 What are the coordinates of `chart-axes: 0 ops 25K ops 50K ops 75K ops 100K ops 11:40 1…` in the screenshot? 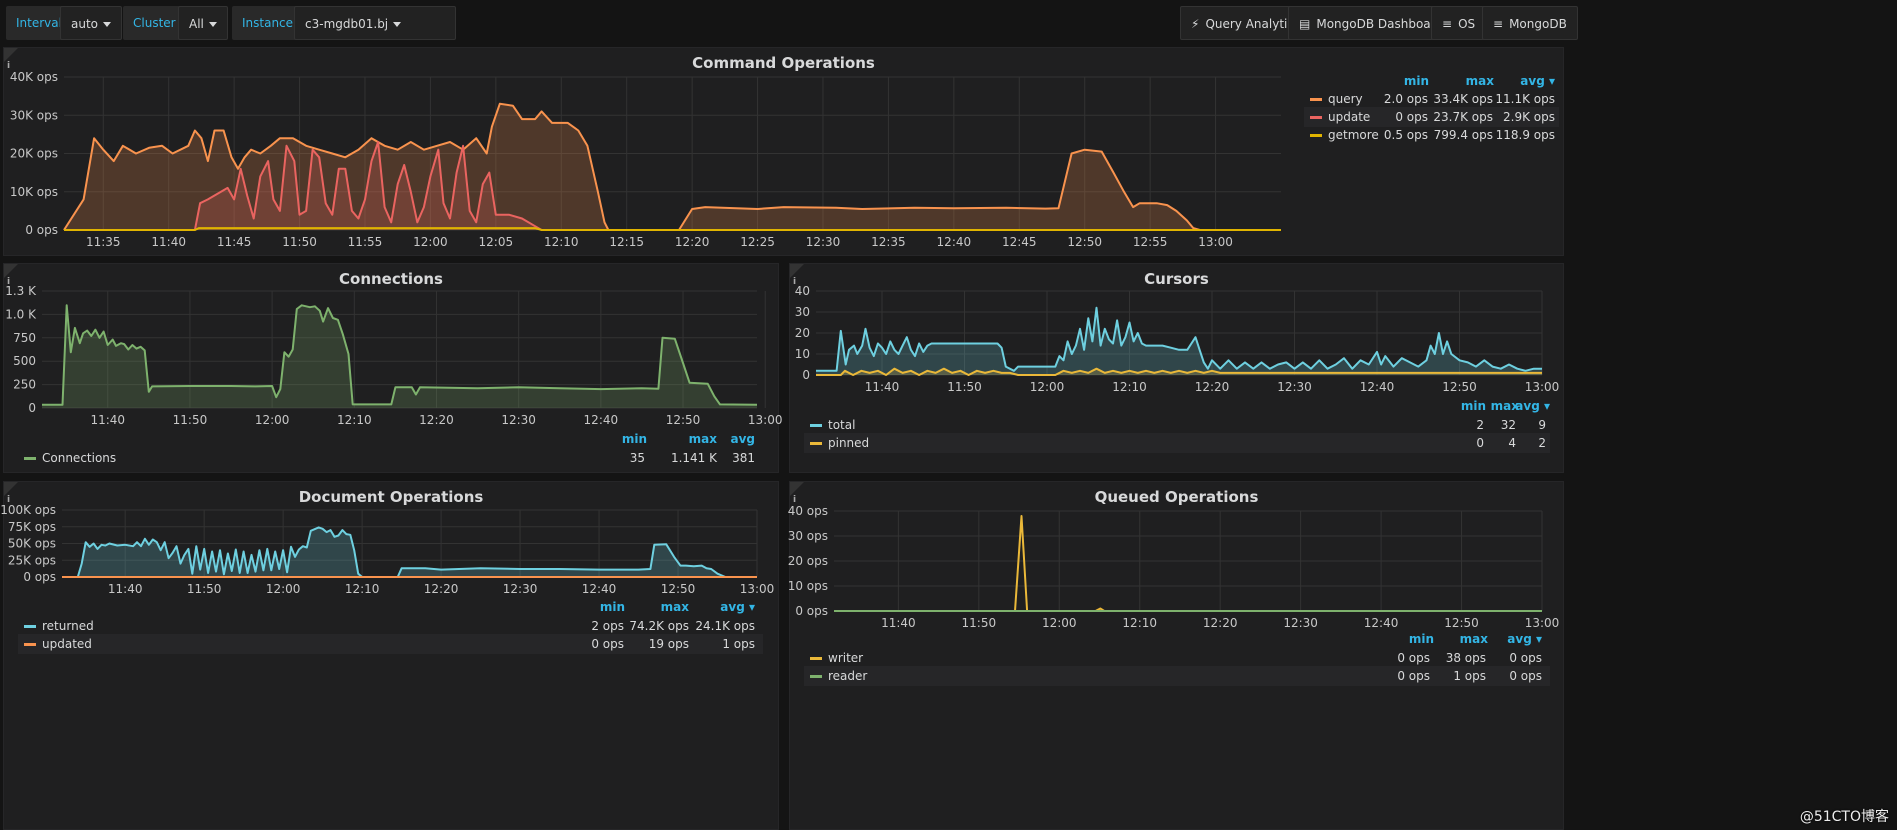 It's located at (387, 549).